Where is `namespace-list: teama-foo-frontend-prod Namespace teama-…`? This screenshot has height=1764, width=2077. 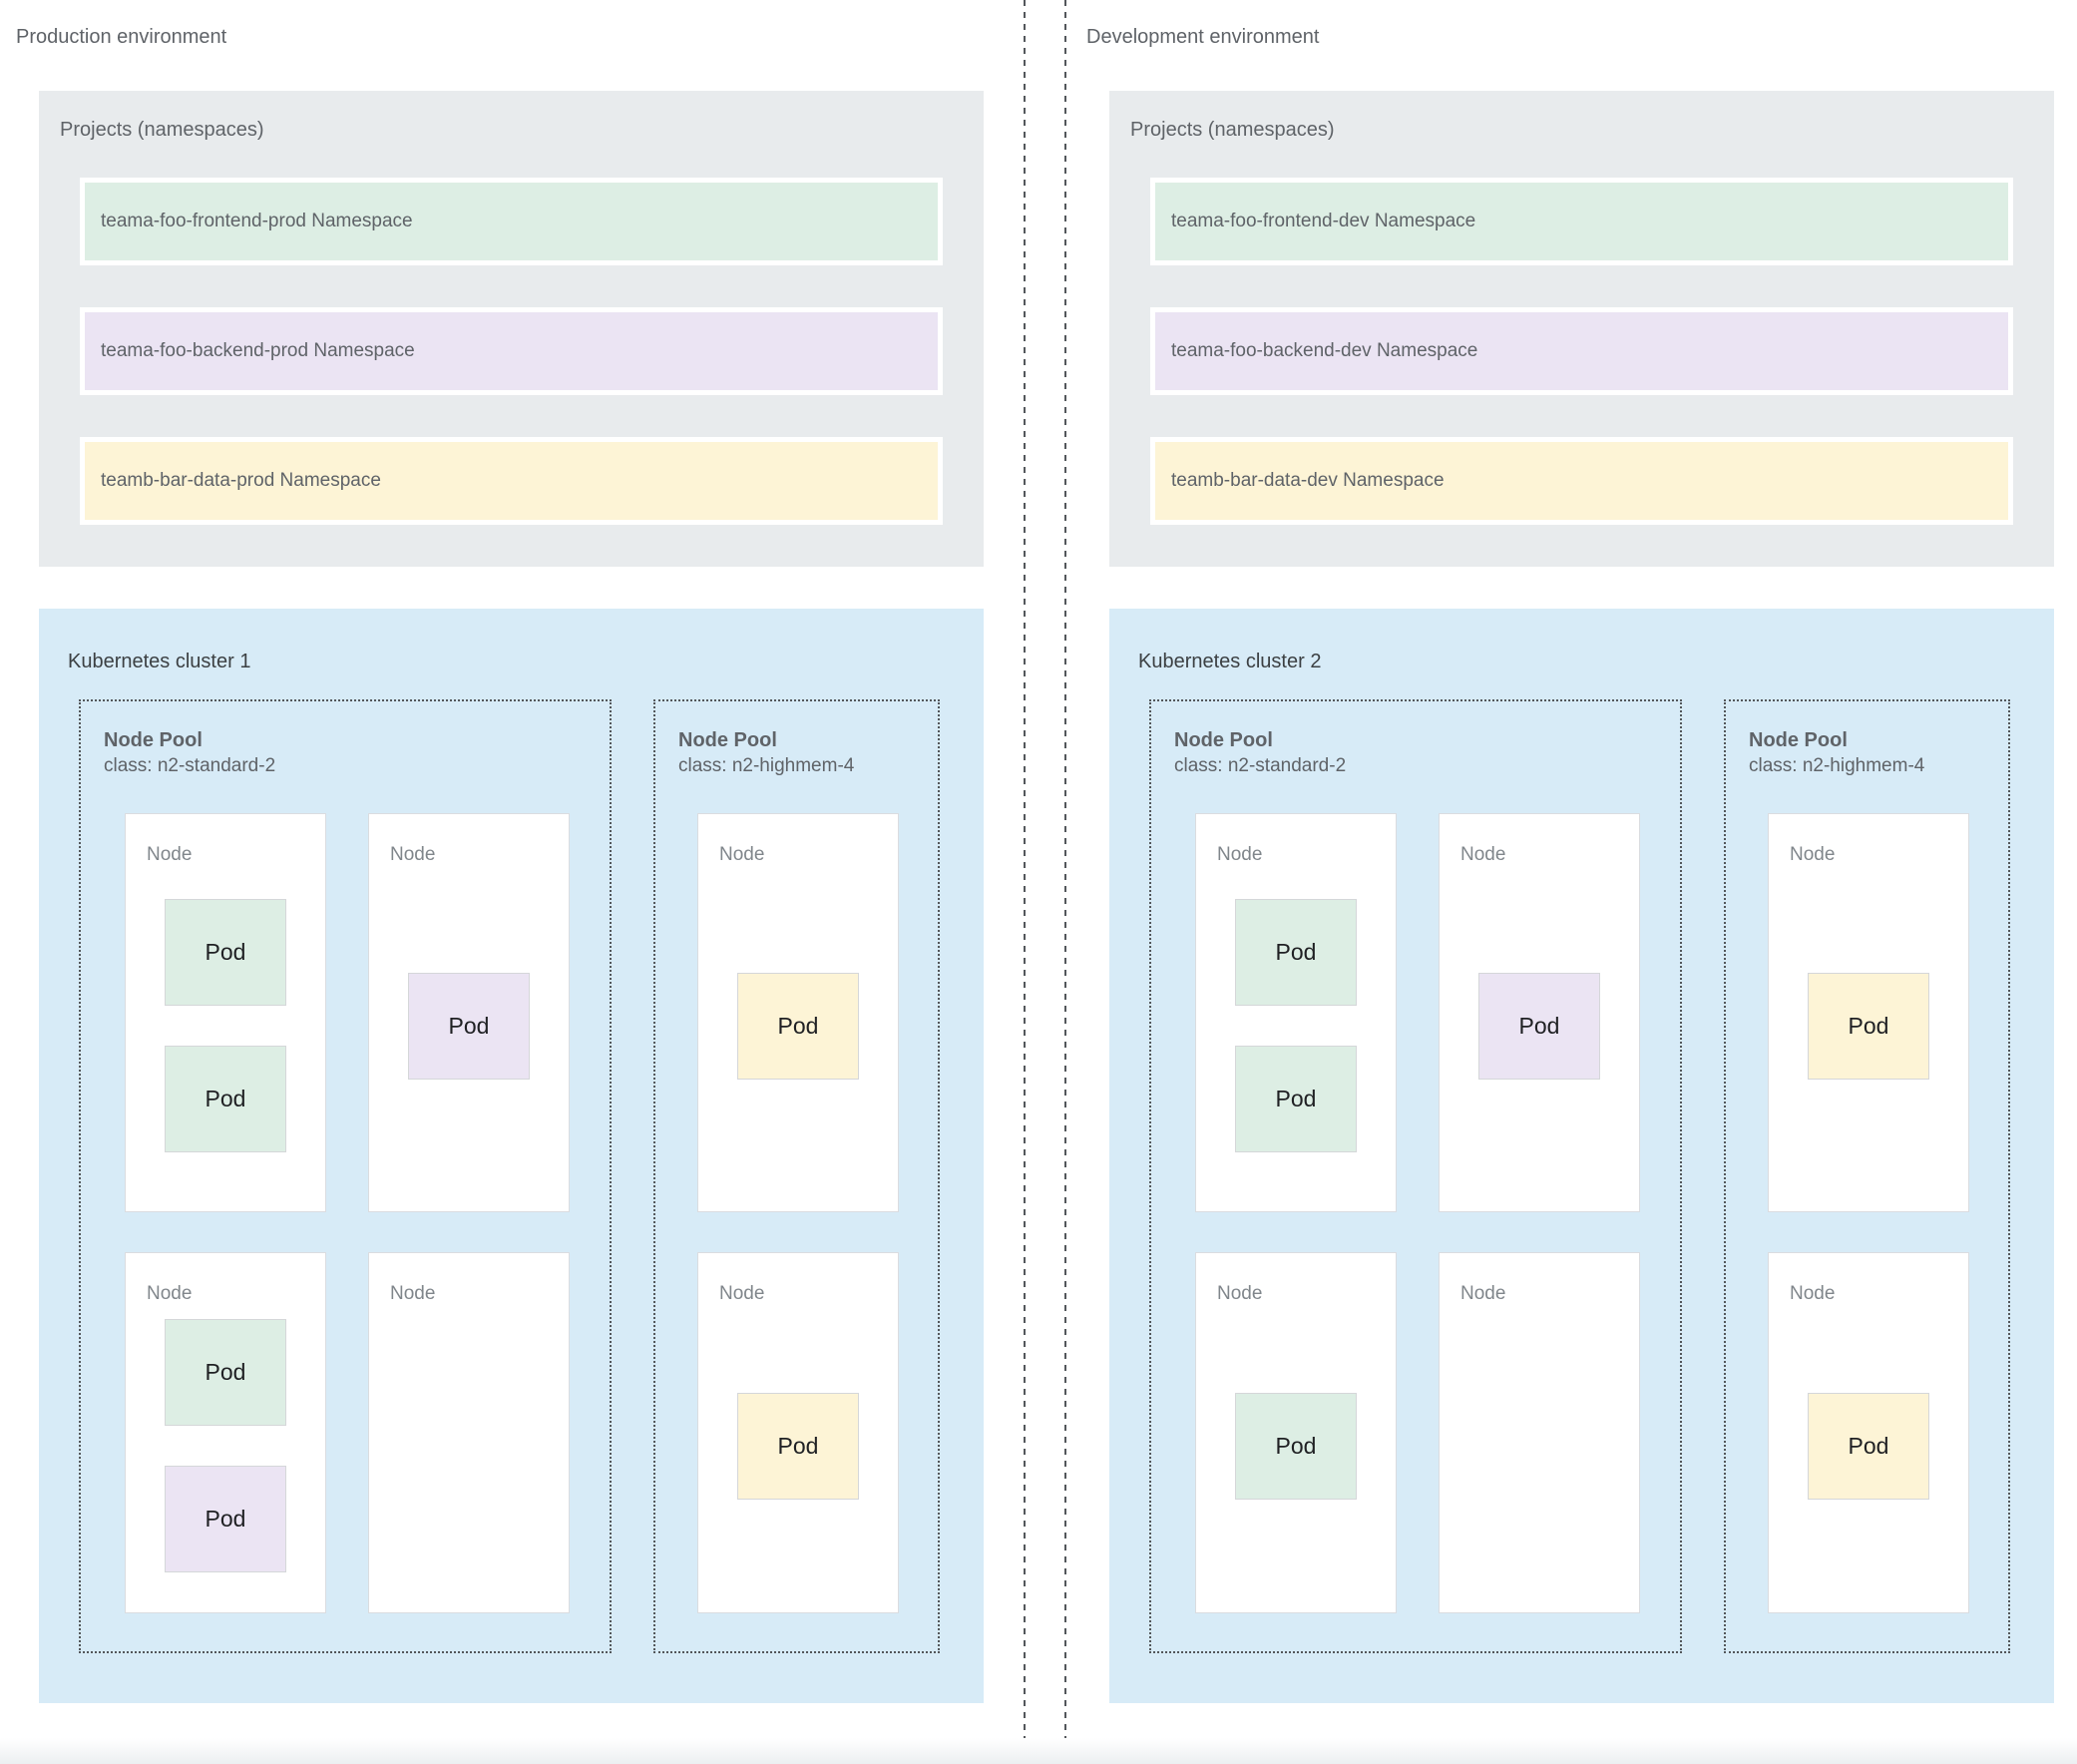 namespace-list: teama-foo-frontend-prod Namespace teama-… is located at coordinates (512, 351).